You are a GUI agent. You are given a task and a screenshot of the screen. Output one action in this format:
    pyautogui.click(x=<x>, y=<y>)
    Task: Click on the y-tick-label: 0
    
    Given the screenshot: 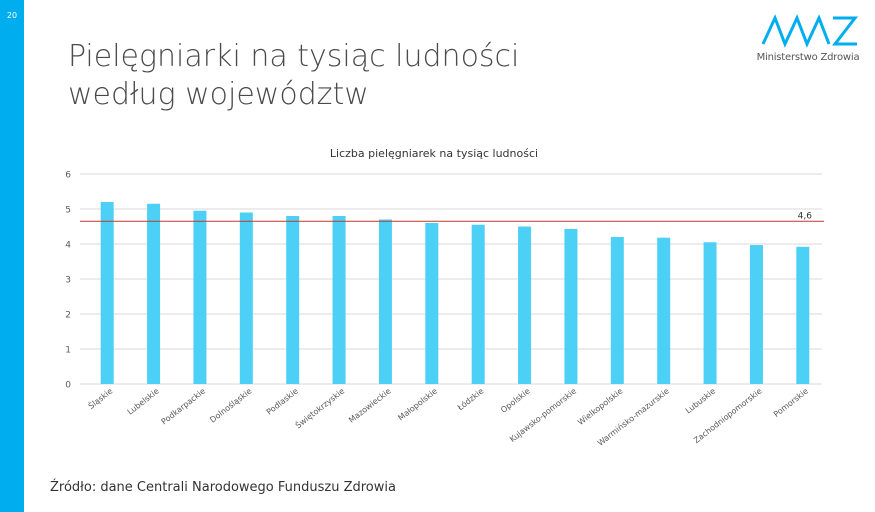 What is the action you would take?
    pyautogui.click(x=68, y=386)
    